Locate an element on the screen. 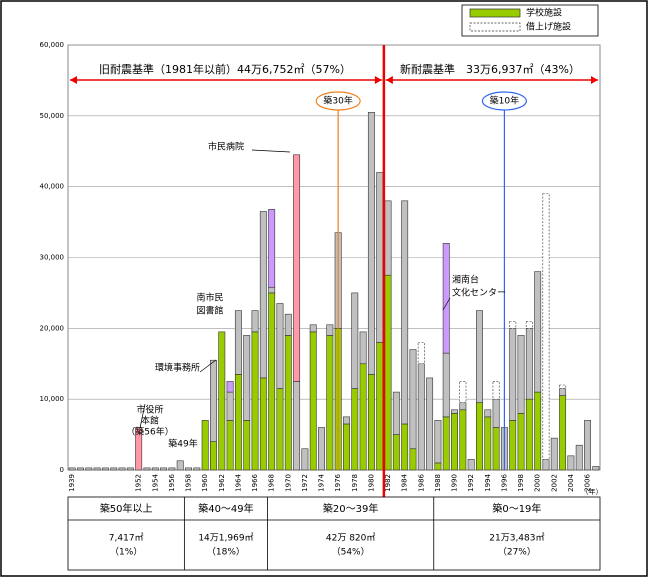 This screenshot has width=650, height=579. x-tick-label: 1962 is located at coordinates (222, 483).